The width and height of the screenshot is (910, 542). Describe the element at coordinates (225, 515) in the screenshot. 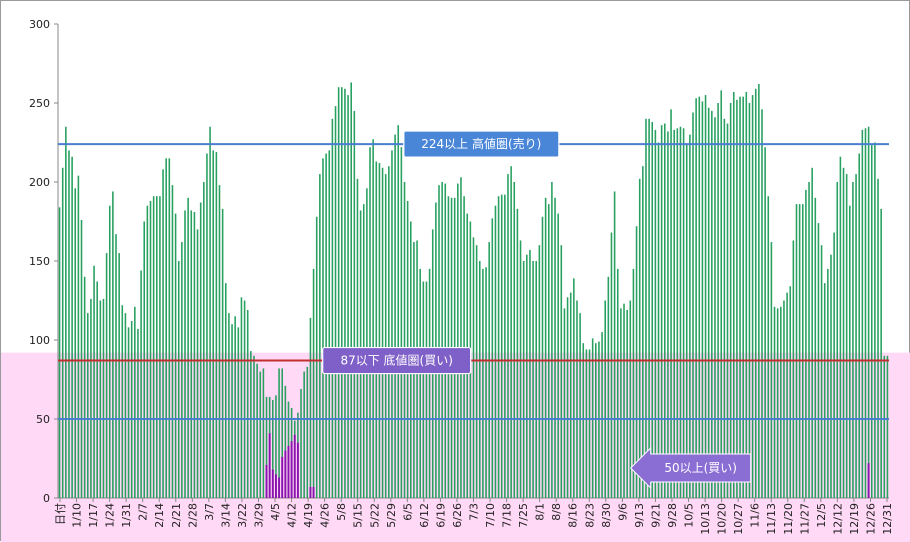

I see `x-tick-label: 3/14` at that location.